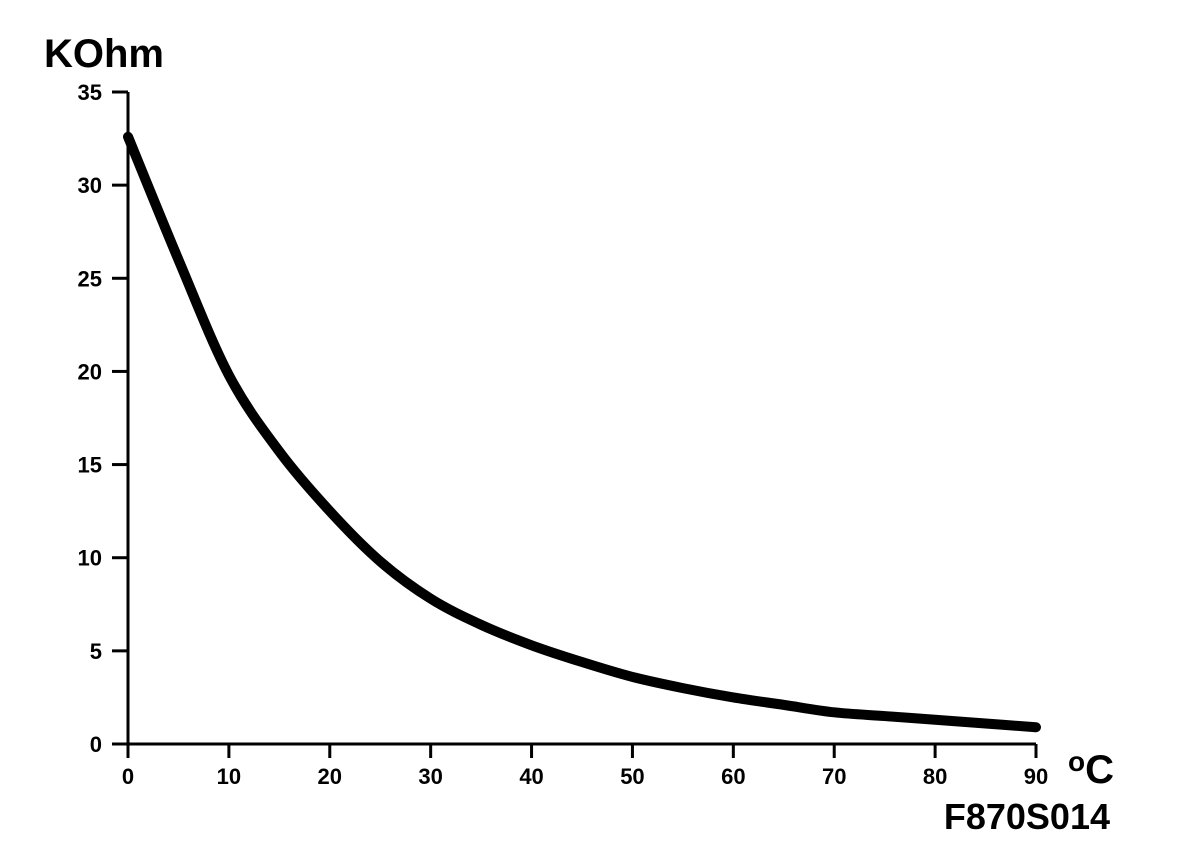 This screenshot has width=1184, height=860. What do you see at coordinates (935, 776) in the screenshot?
I see `x-tick-label: 80` at bounding box center [935, 776].